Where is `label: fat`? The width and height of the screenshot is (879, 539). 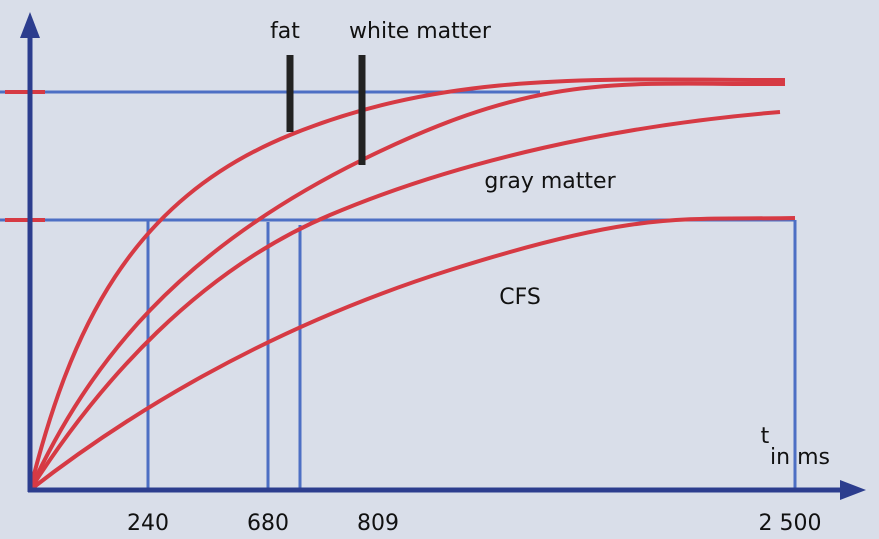 label: fat is located at coordinates (285, 31).